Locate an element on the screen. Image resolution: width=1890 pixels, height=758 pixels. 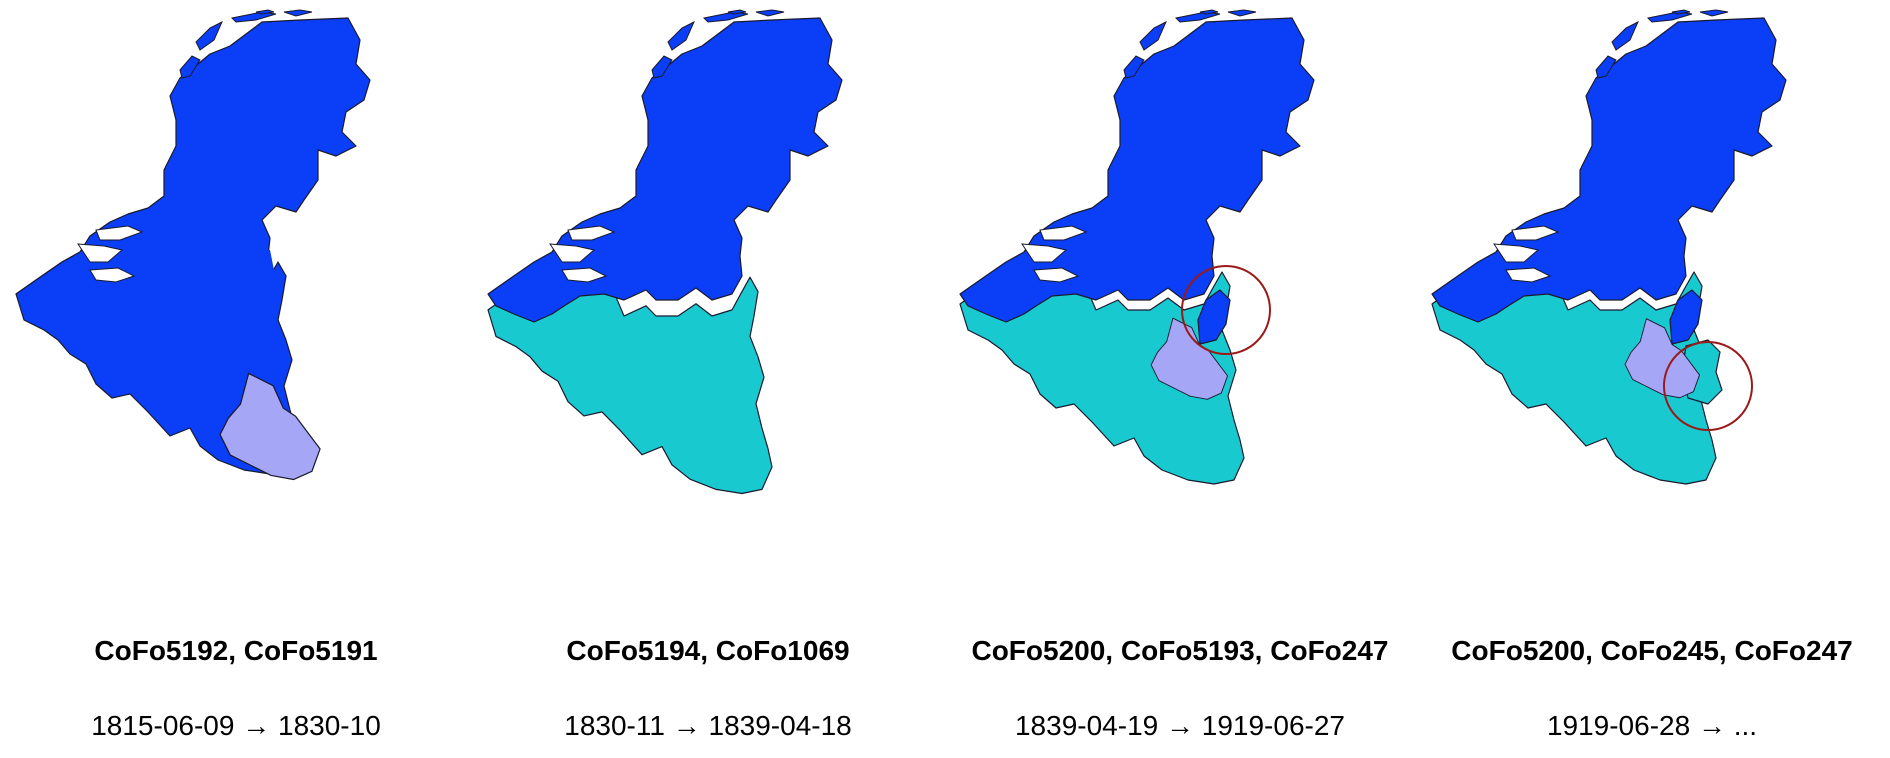
panel-codes: CoFo5194, CoFo1069 is located at coordinates (708, 650).